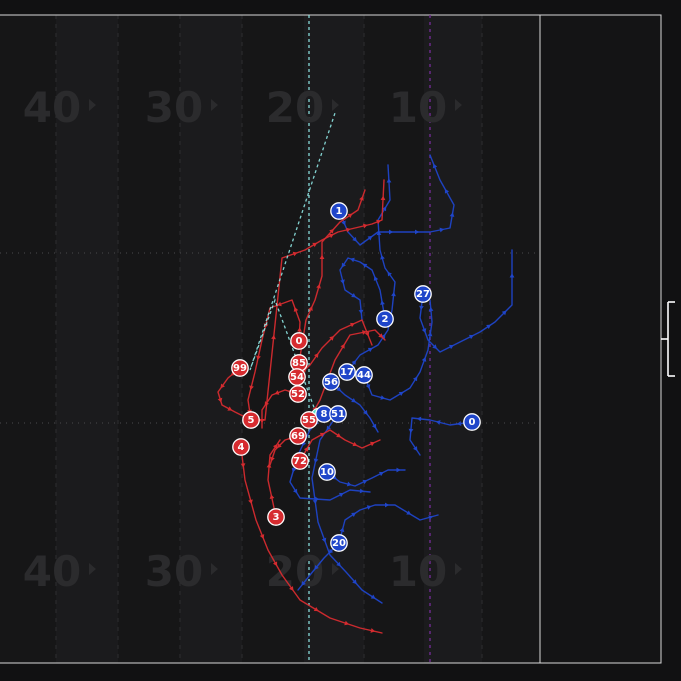 The width and height of the screenshot is (681, 681). I want to click on away-player-10: 10, so click(327, 472).